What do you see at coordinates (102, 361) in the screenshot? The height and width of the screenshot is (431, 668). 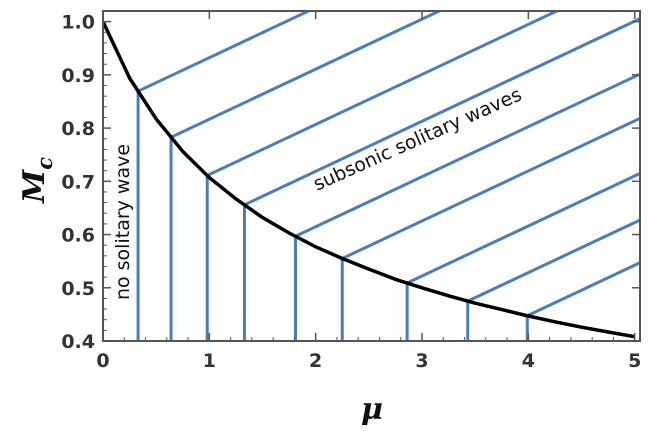 I see `x-tick-label-0: 0` at bounding box center [102, 361].